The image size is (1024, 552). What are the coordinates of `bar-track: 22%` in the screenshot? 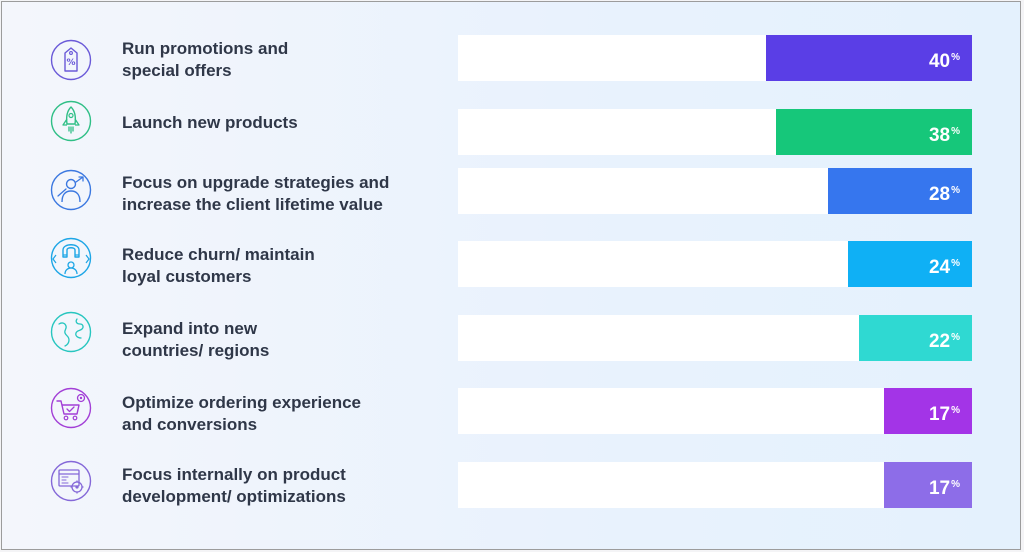 It's located at (715, 338).